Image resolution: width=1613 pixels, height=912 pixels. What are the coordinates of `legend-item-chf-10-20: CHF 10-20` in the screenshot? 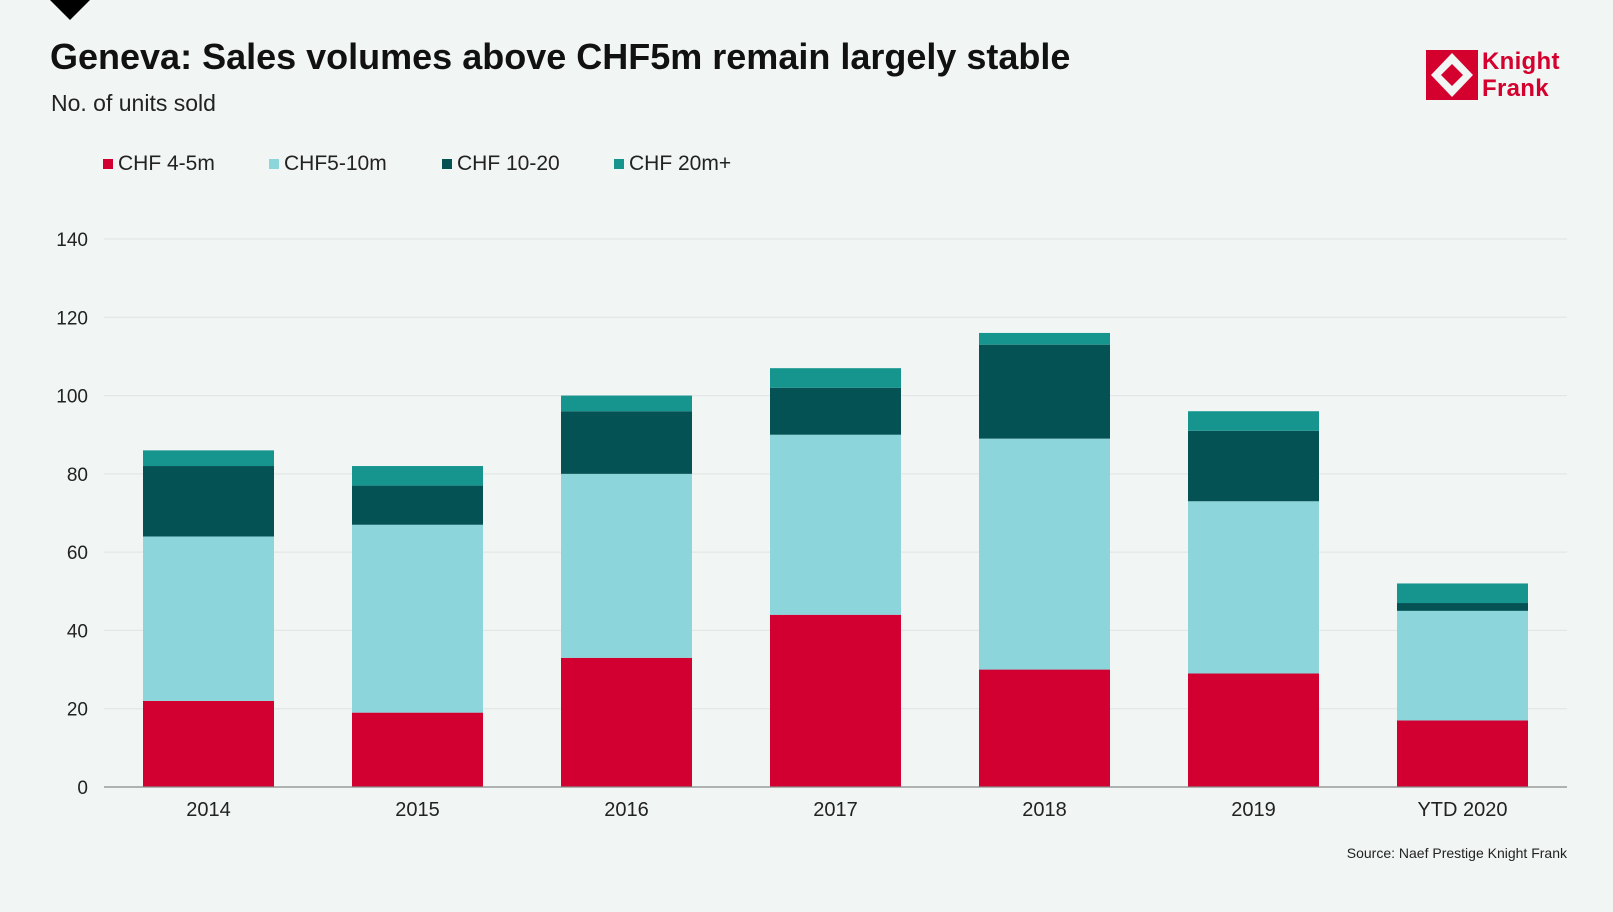 It's located at (528, 164).